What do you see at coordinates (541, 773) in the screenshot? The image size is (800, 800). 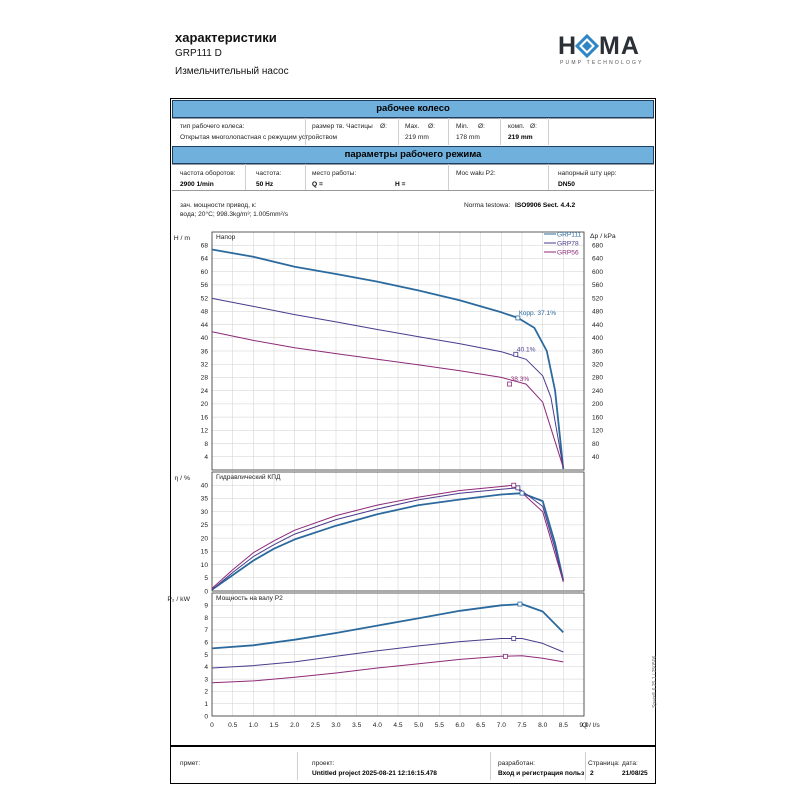 I see `author-value: Вход и регистрация пользователя` at bounding box center [541, 773].